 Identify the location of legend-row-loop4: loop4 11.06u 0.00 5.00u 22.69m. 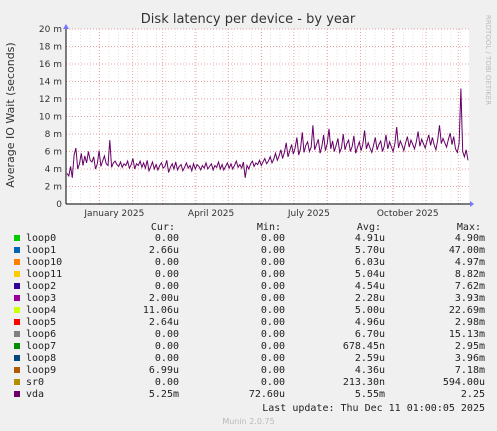
(248, 311).